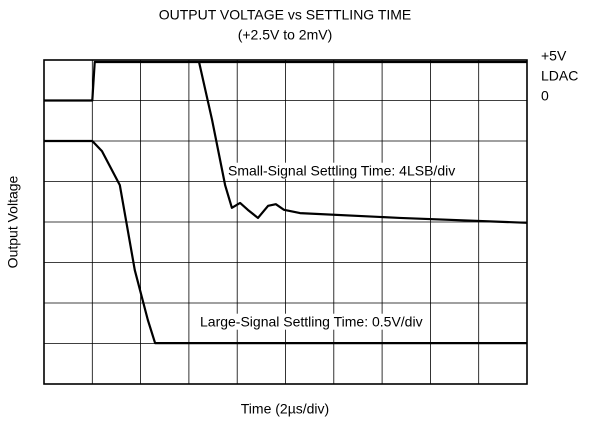  I want to click on annotation: +5V, so click(554, 56).